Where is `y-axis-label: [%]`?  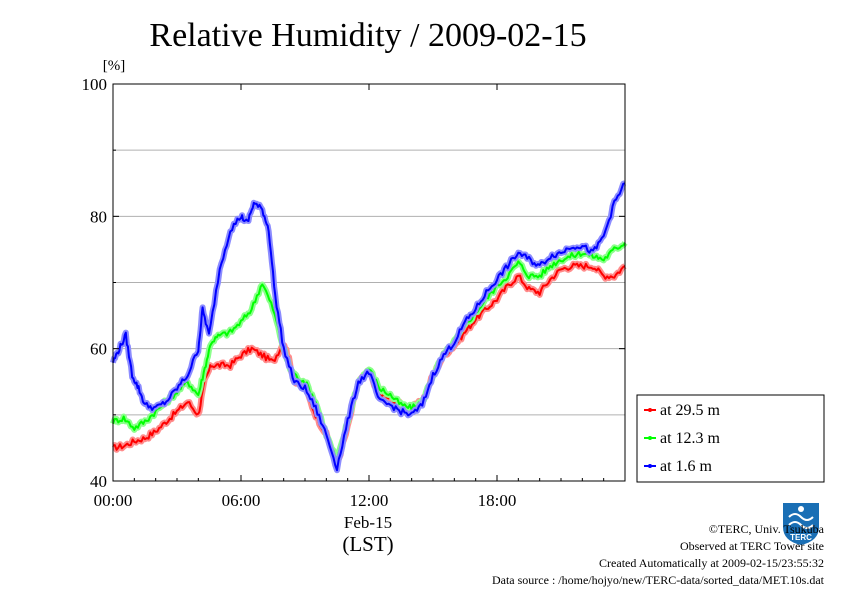
y-axis-label: [%] is located at coordinates (114, 66).